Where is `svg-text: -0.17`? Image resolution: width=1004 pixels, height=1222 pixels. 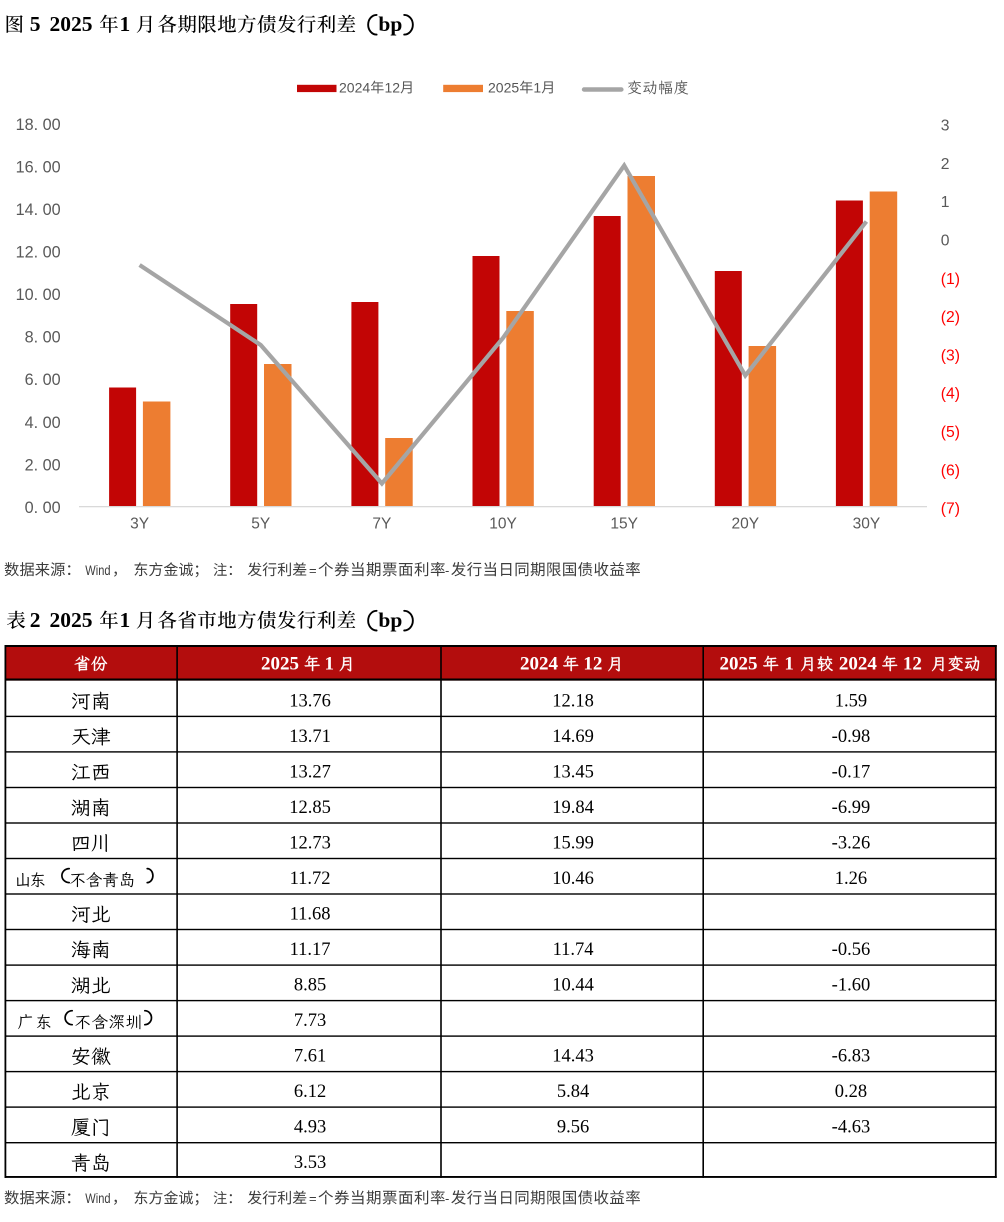 svg-text: -0.17 is located at coordinates (851, 772).